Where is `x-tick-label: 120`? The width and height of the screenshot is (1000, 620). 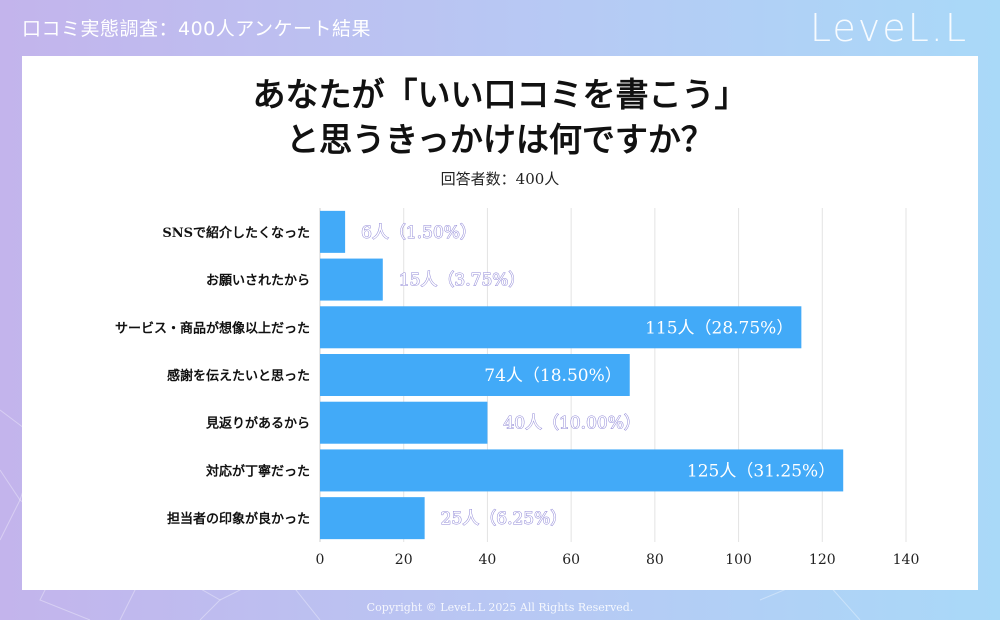 x-tick-label: 120 is located at coordinates (822, 560).